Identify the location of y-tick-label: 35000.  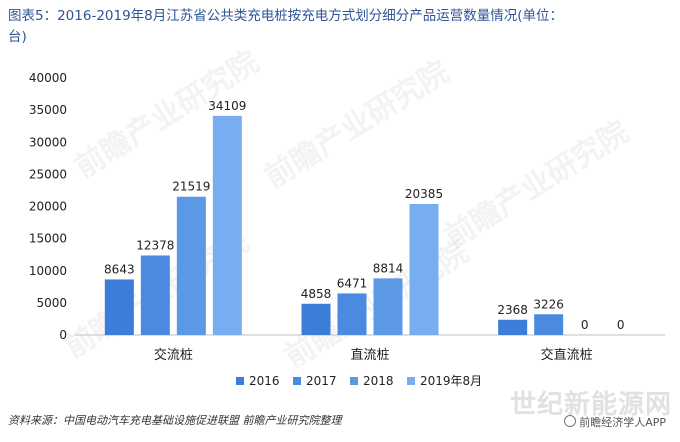
(48, 110).